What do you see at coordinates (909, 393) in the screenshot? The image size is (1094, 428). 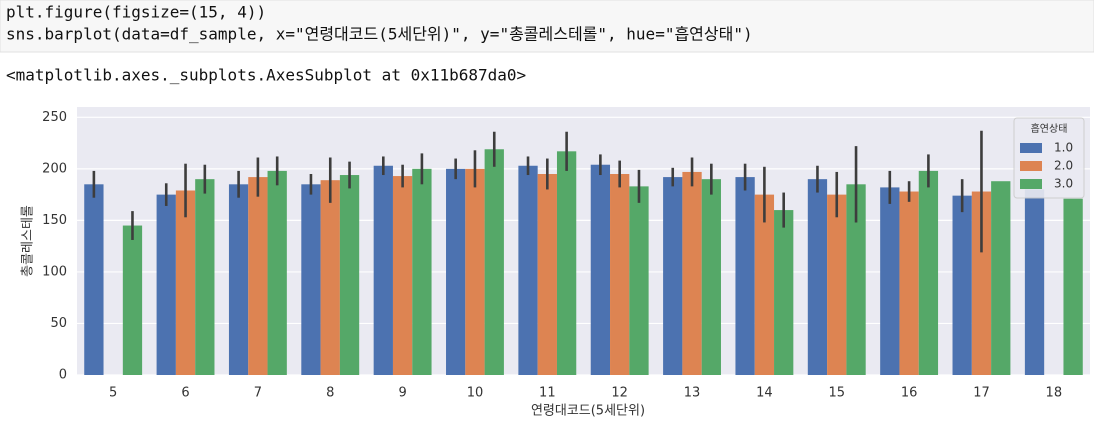 I see `x-tick-label: 16` at bounding box center [909, 393].